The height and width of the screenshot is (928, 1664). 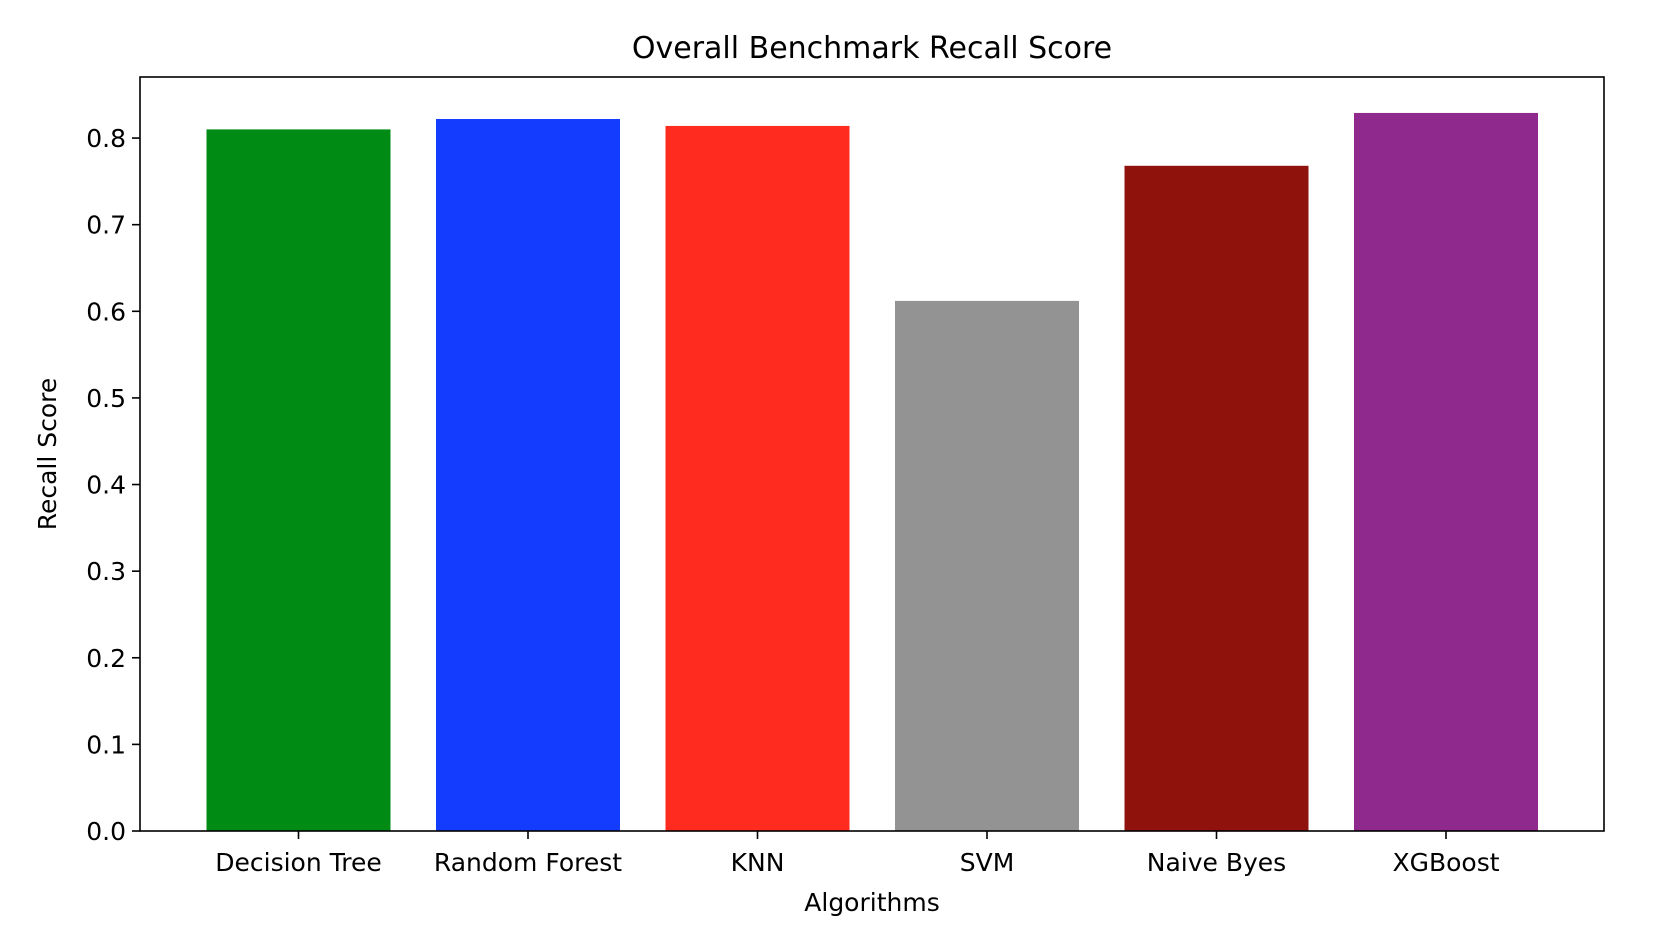 What do you see at coordinates (298, 862) in the screenshot?
I see `x-tick-label: Decision Tree` at bounding box center [298, 862].